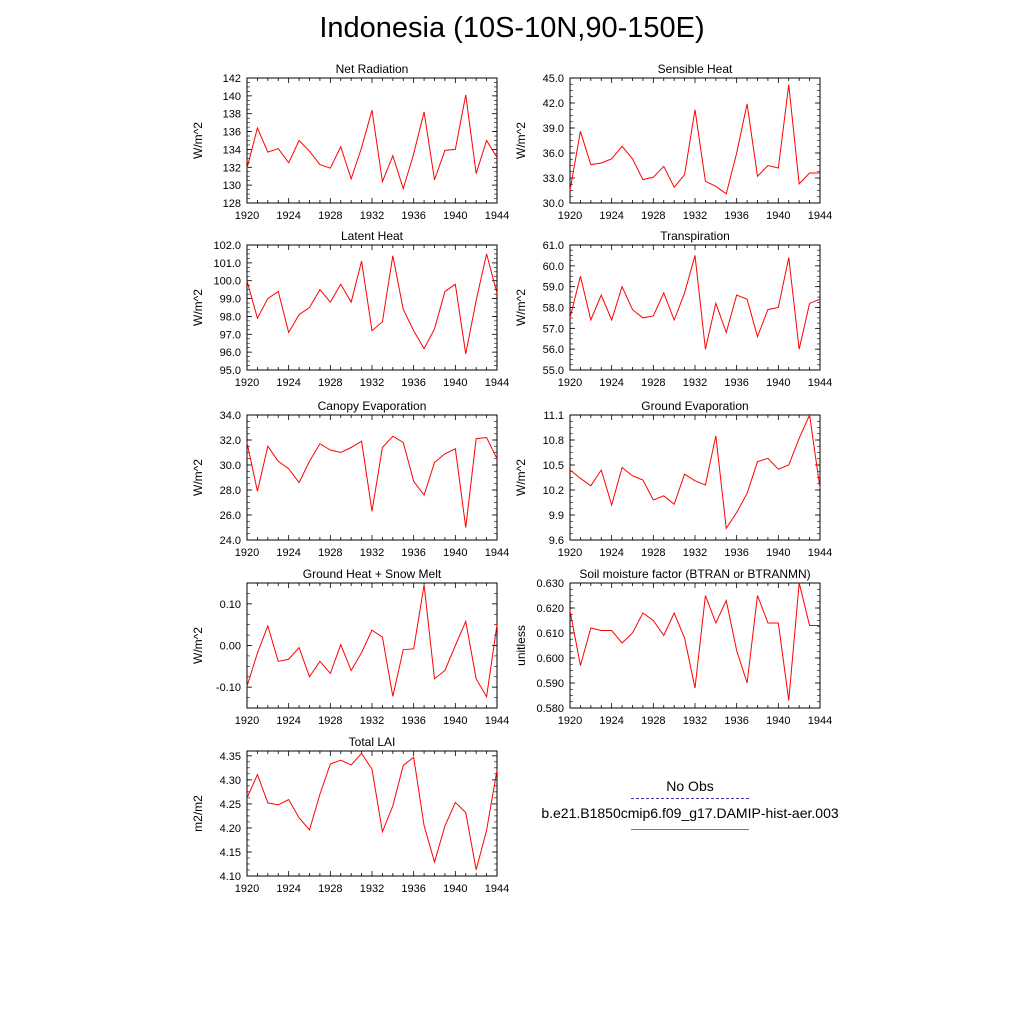  What do you see at coordinates (372, 236) in the screenshot?
I see `panel-title: Latent Heat` at bounding box center [372, 236].